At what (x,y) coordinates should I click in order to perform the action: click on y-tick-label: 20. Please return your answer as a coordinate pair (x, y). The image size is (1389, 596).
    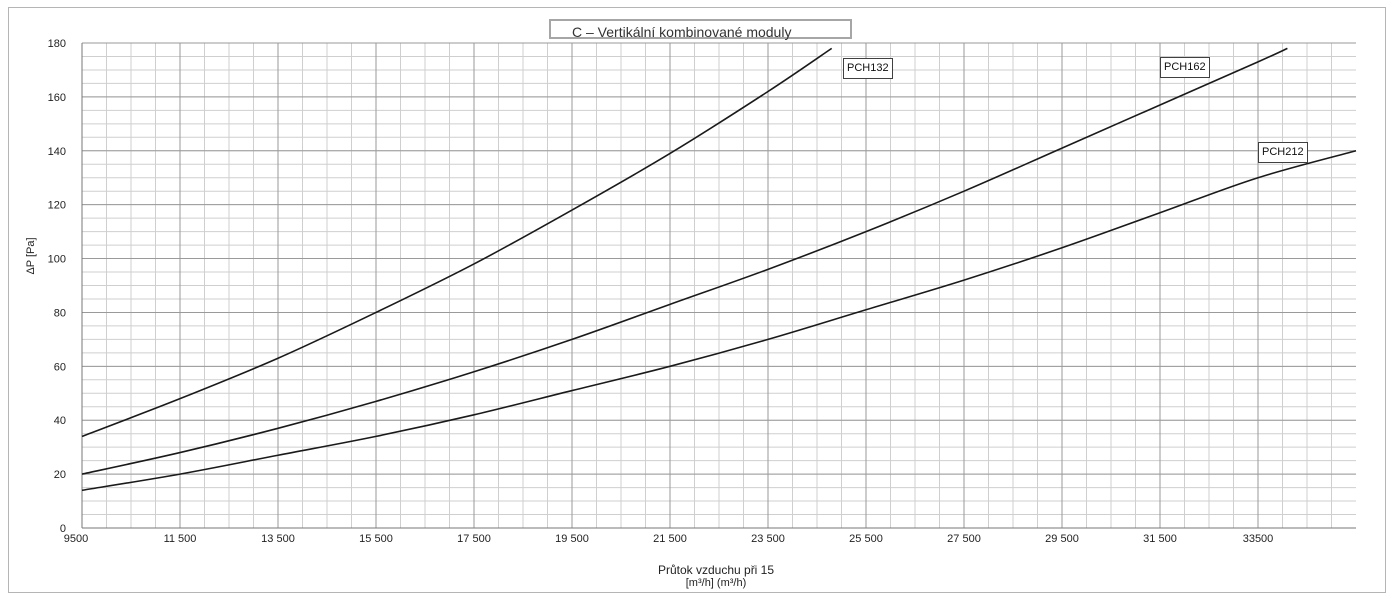
    Looking at the image, I should click on (60, 475).